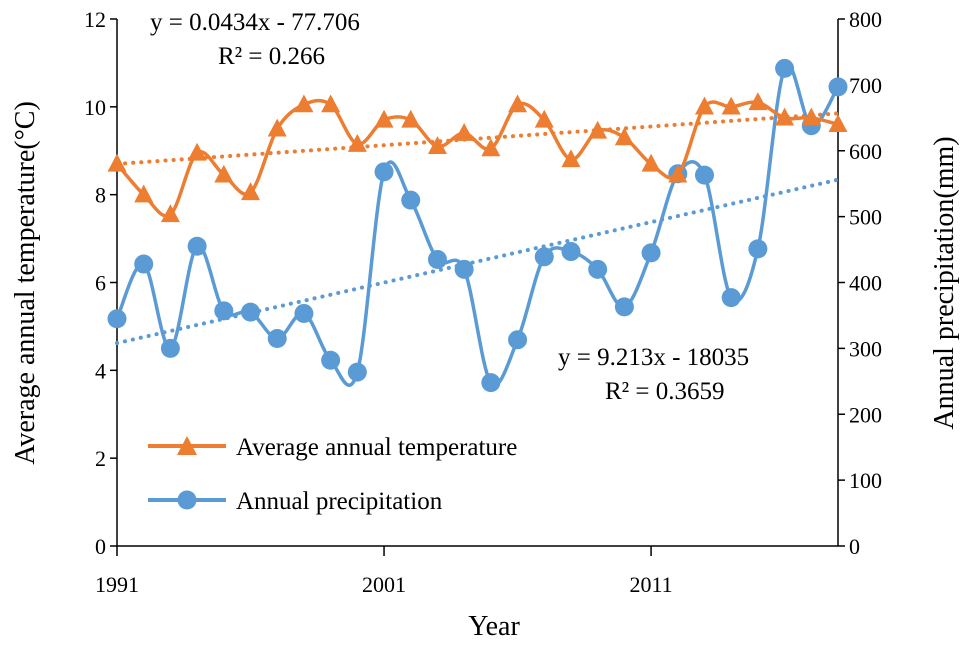 Image resolution: width=971 pixels, height=647 pixels. What do you see at coordinates (95, 107) in the screenshot?
I see `left-tick-label: 10` at bounding box center [95, 107].